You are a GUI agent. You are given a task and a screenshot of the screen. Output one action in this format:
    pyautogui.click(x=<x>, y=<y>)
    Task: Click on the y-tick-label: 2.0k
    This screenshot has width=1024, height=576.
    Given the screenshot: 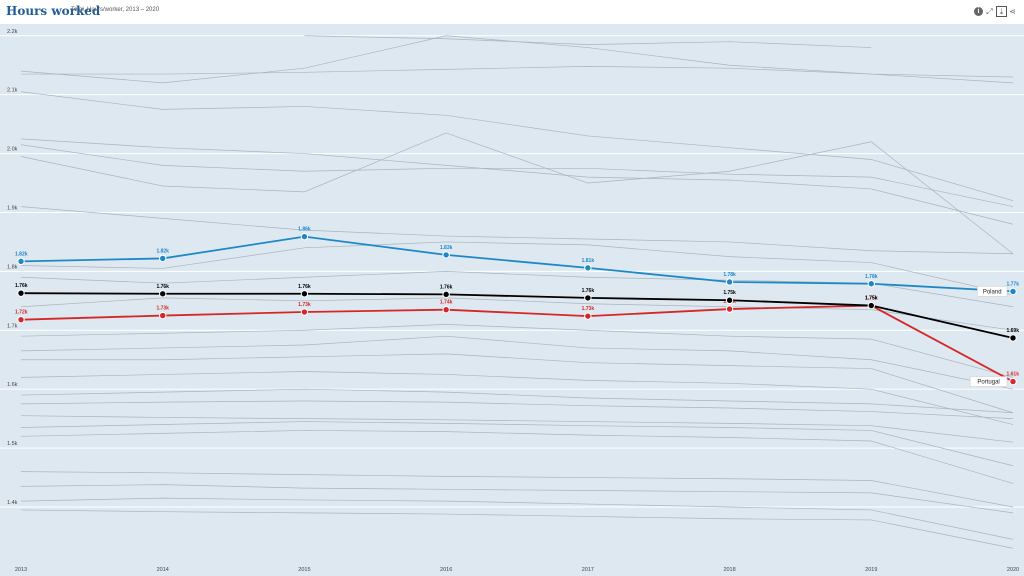 What is the action you would take?
    pyautogui.click(x=12, y=150)
    